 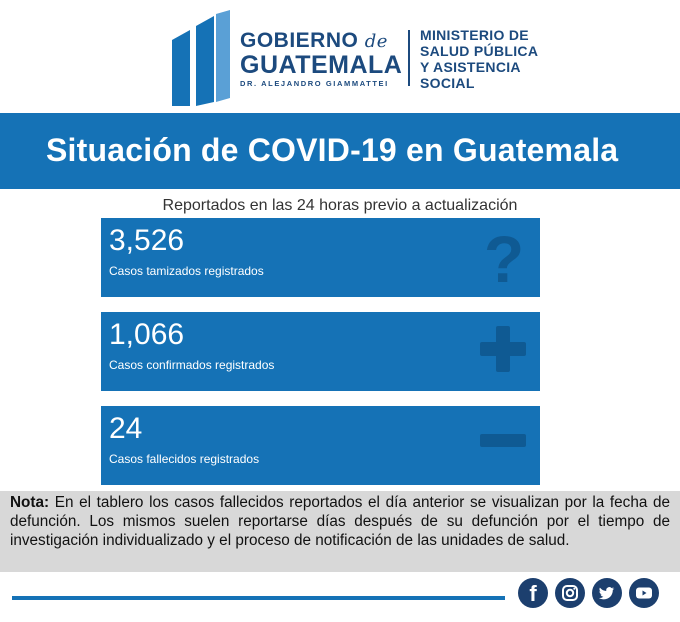 What do you see at coordinates (447, 83) in the screenshot?
I see `ministerio-line: SOCIAL` at bounding box center [447, 83].